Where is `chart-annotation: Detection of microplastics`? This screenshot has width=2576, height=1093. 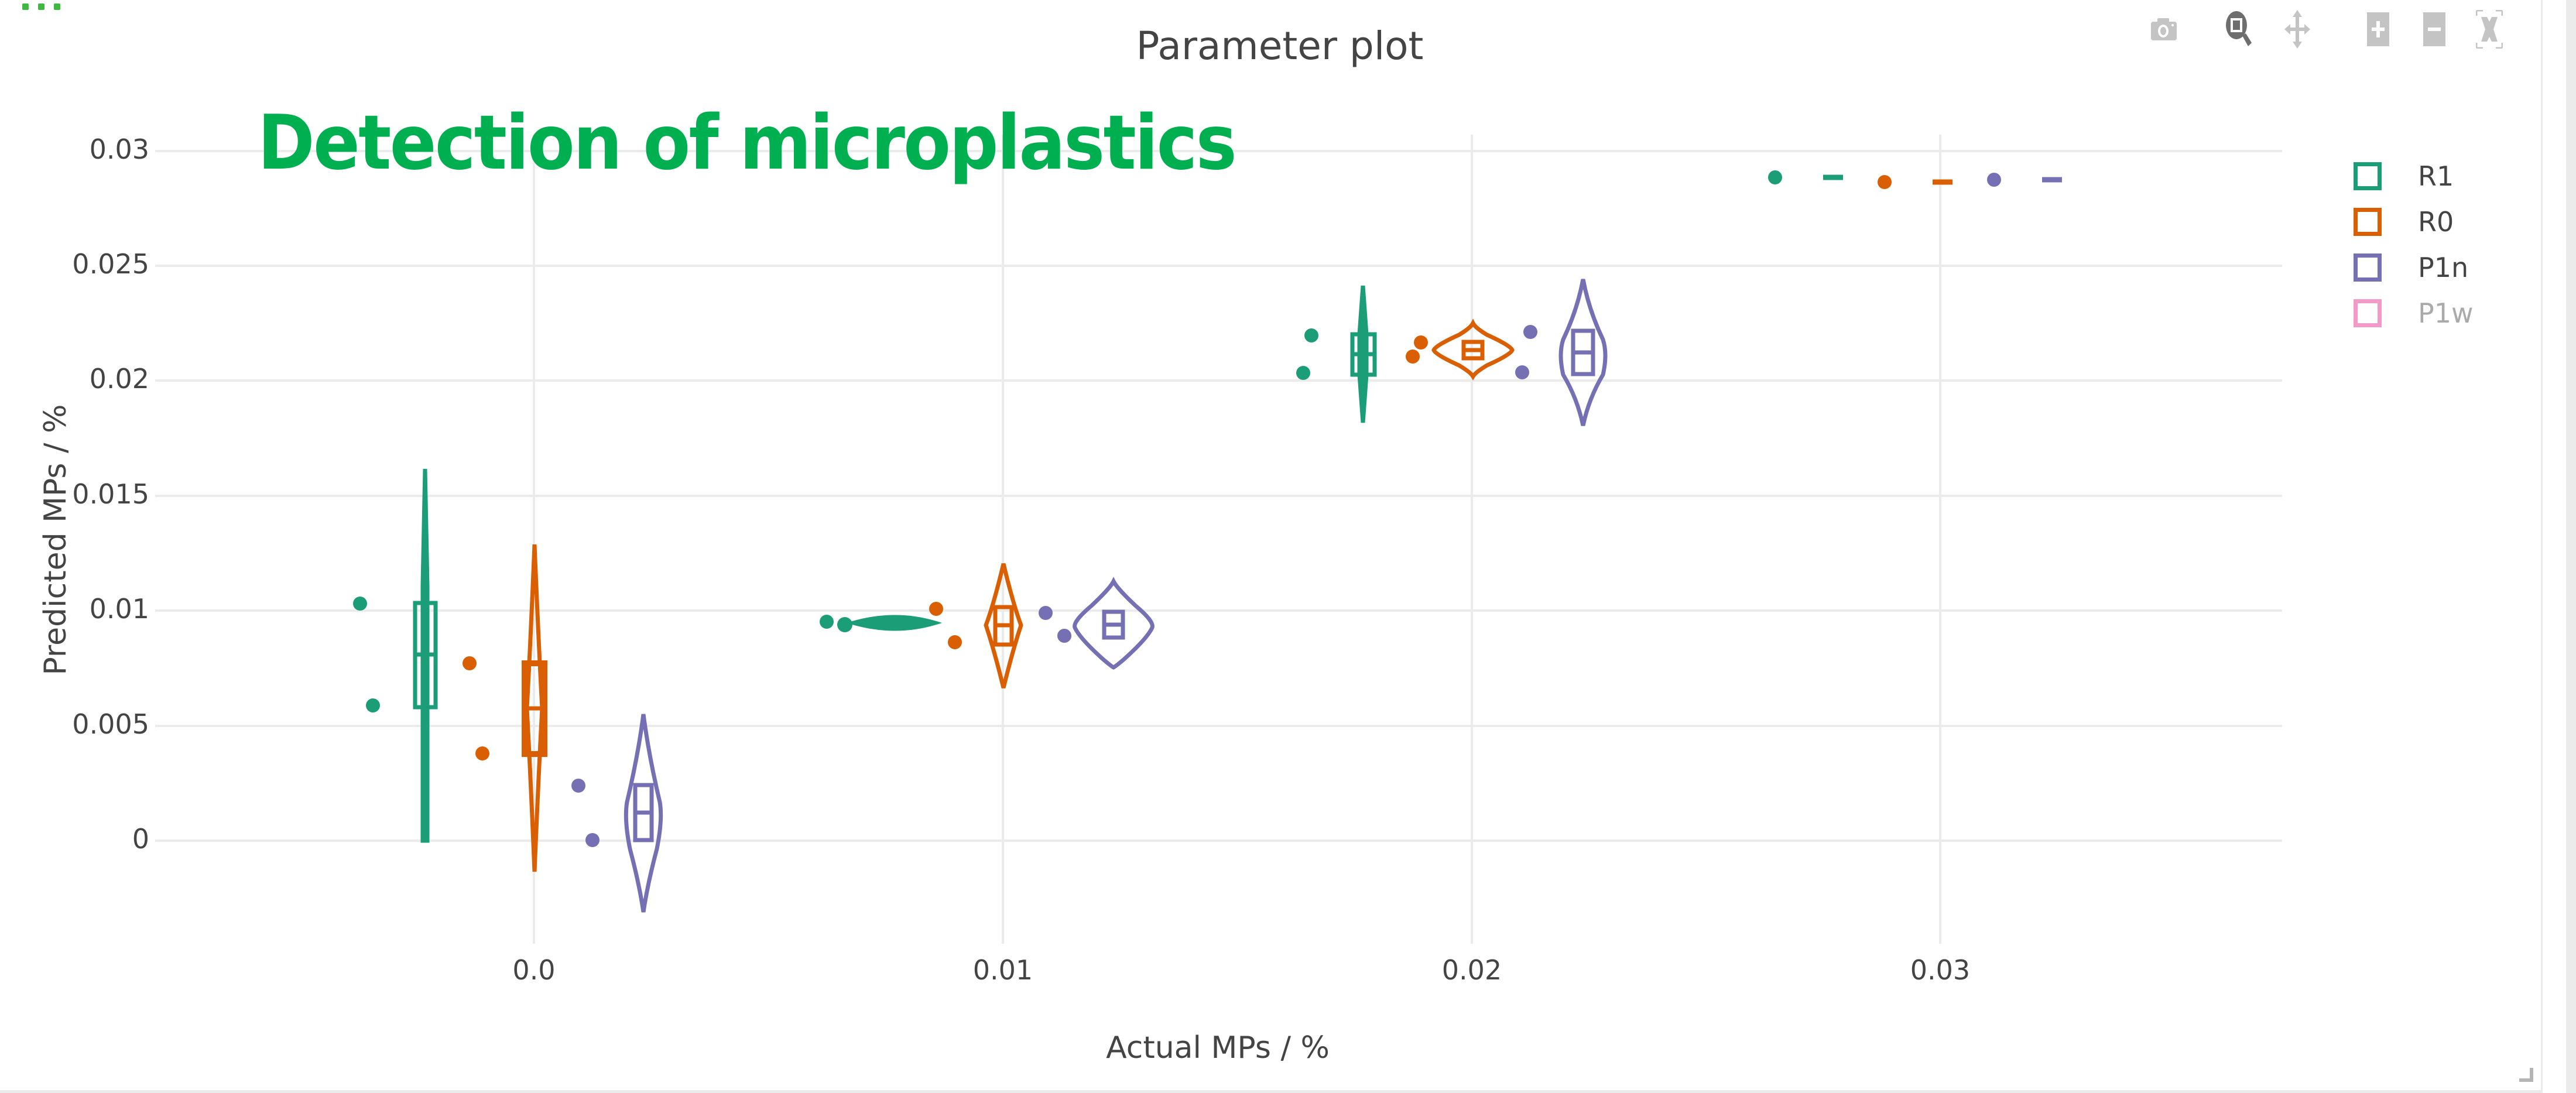 chart-annotation: Detection of microplastics is located at coordinates (747, 143).